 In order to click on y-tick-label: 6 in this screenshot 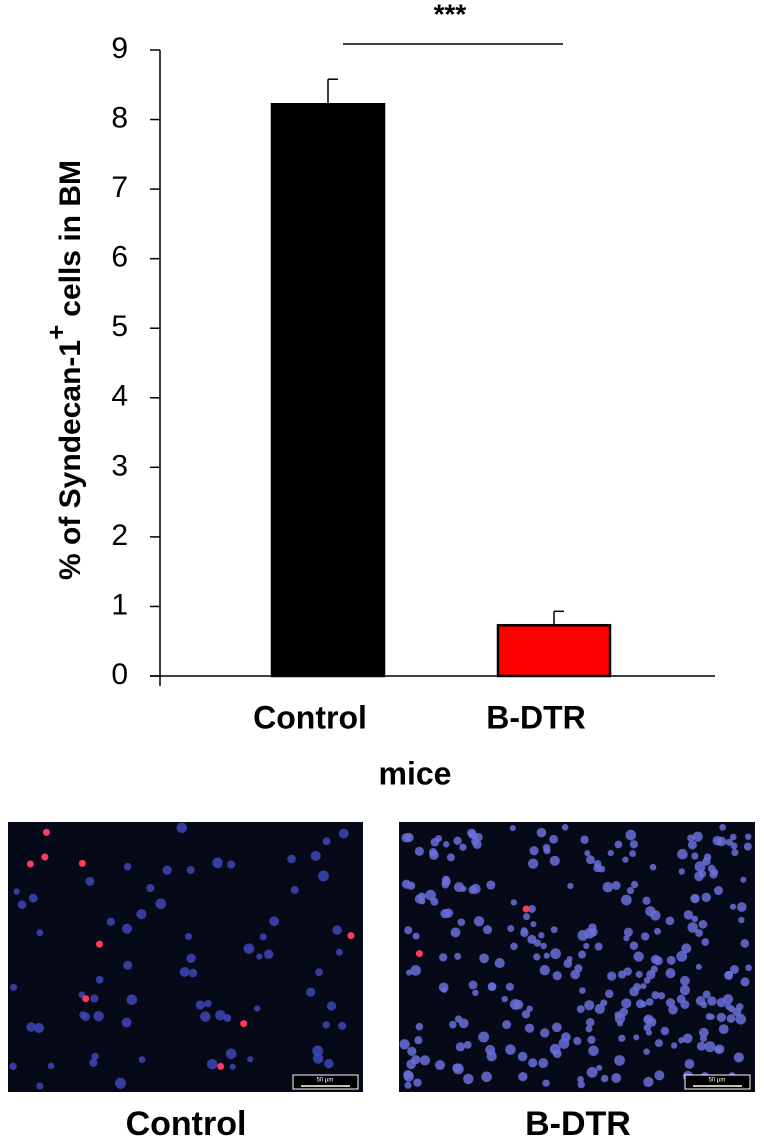, I will do `click(119, 257)`.